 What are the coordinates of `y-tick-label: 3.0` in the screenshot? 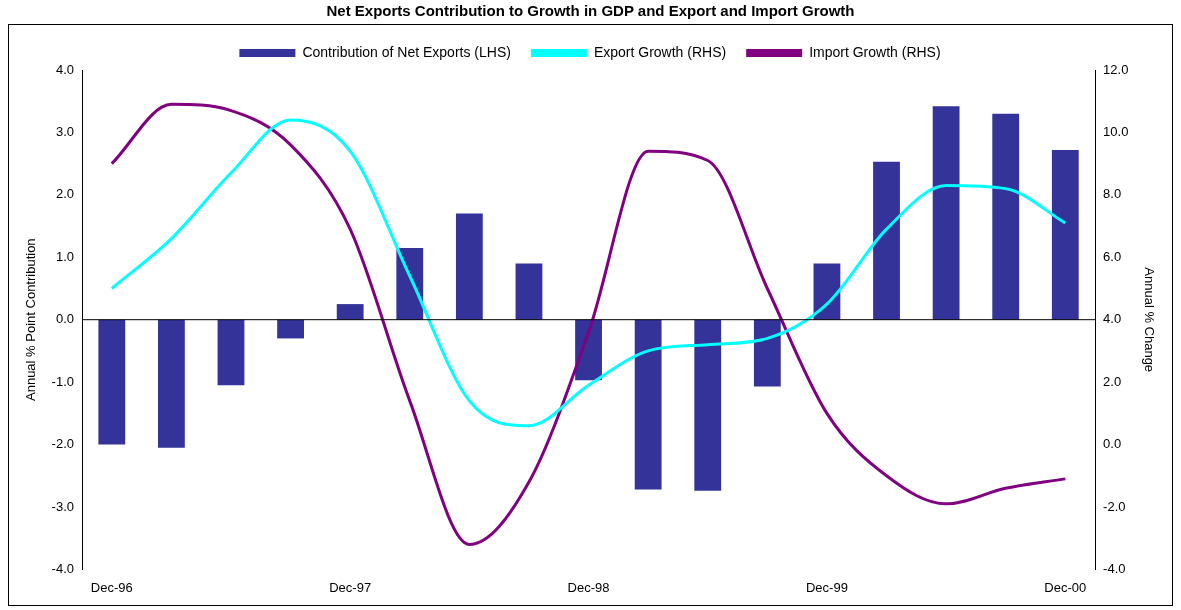 It's located at (64, 131).